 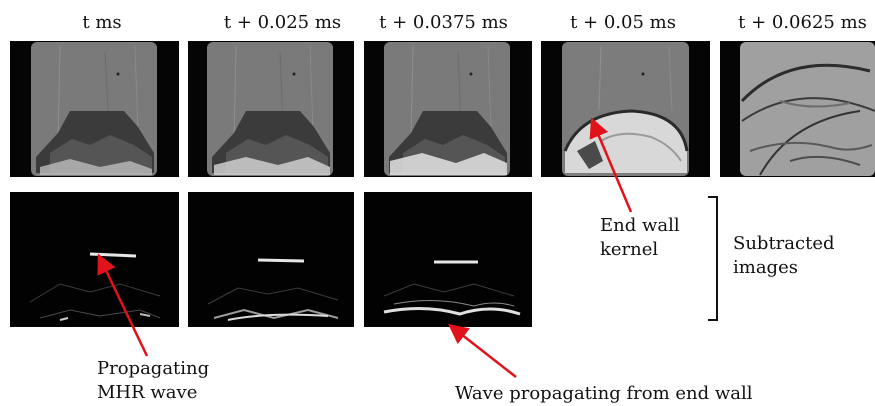 I want to click on column-title-3: t + 0.05 ms, so click(x=623, y=22).